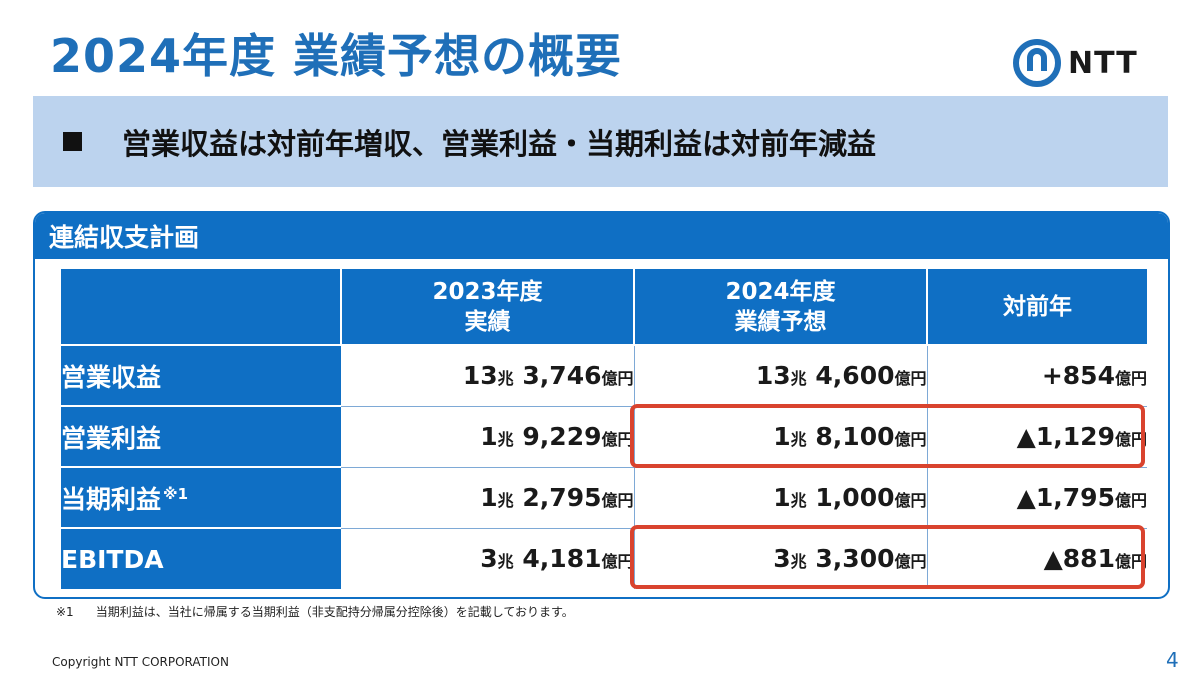 The height and width of the screenshot is (675, 1200). What do you see at coordinates (65, 612) in the screenshot?
I see `footnote-mark: ※1` at bounding box center [65, 612].